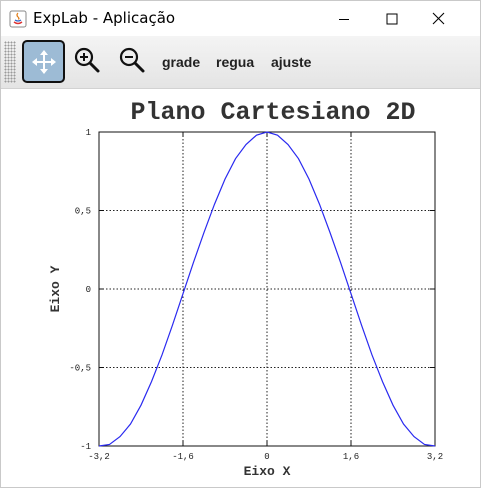 Image resolution: width=481 pixels, height=492 pixels. I want to click on minimize-button, so click(344, 18).